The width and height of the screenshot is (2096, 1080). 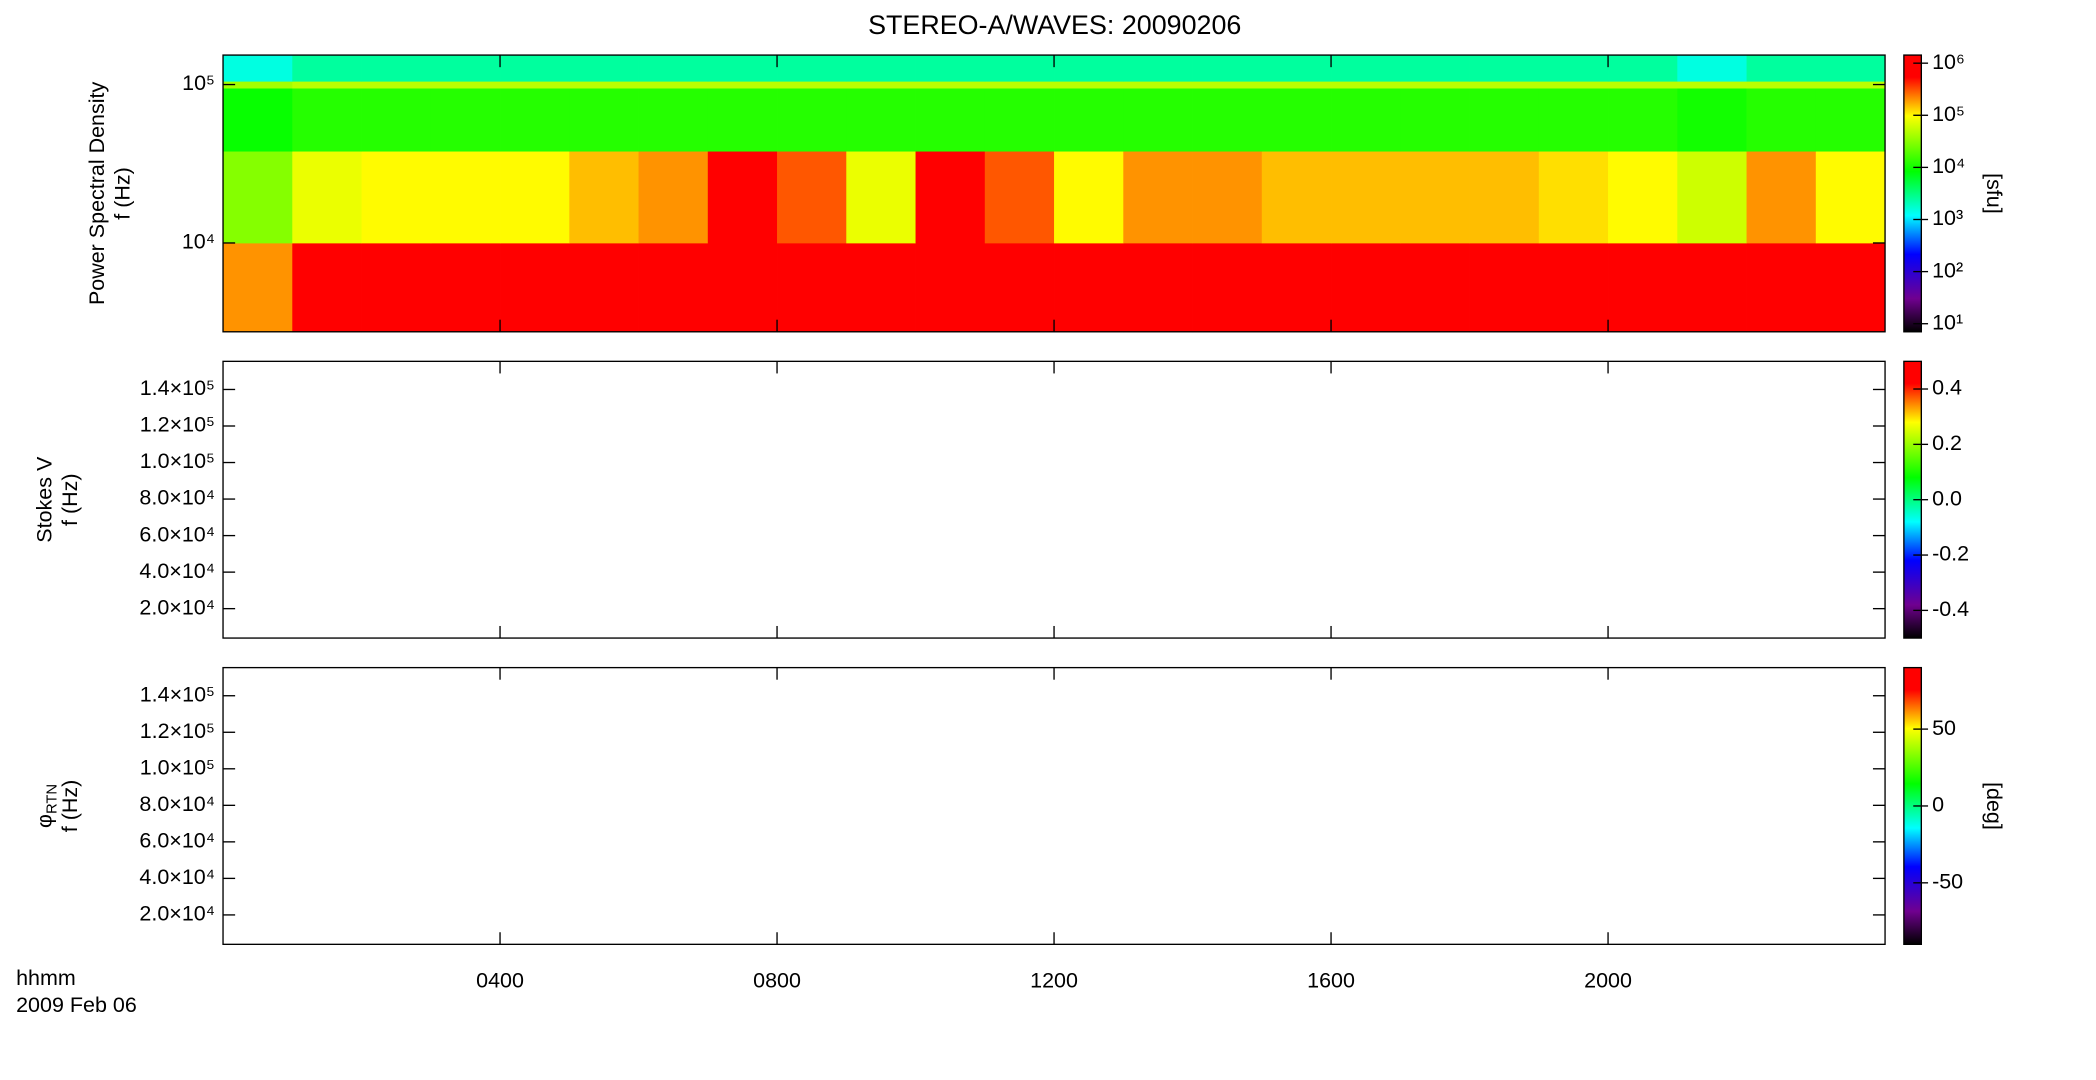 What do you see at coordinates (177, 767) in the screenshot?
I see `y-tick-label: 1.0×10⁵` at bounding box center [177, 767].